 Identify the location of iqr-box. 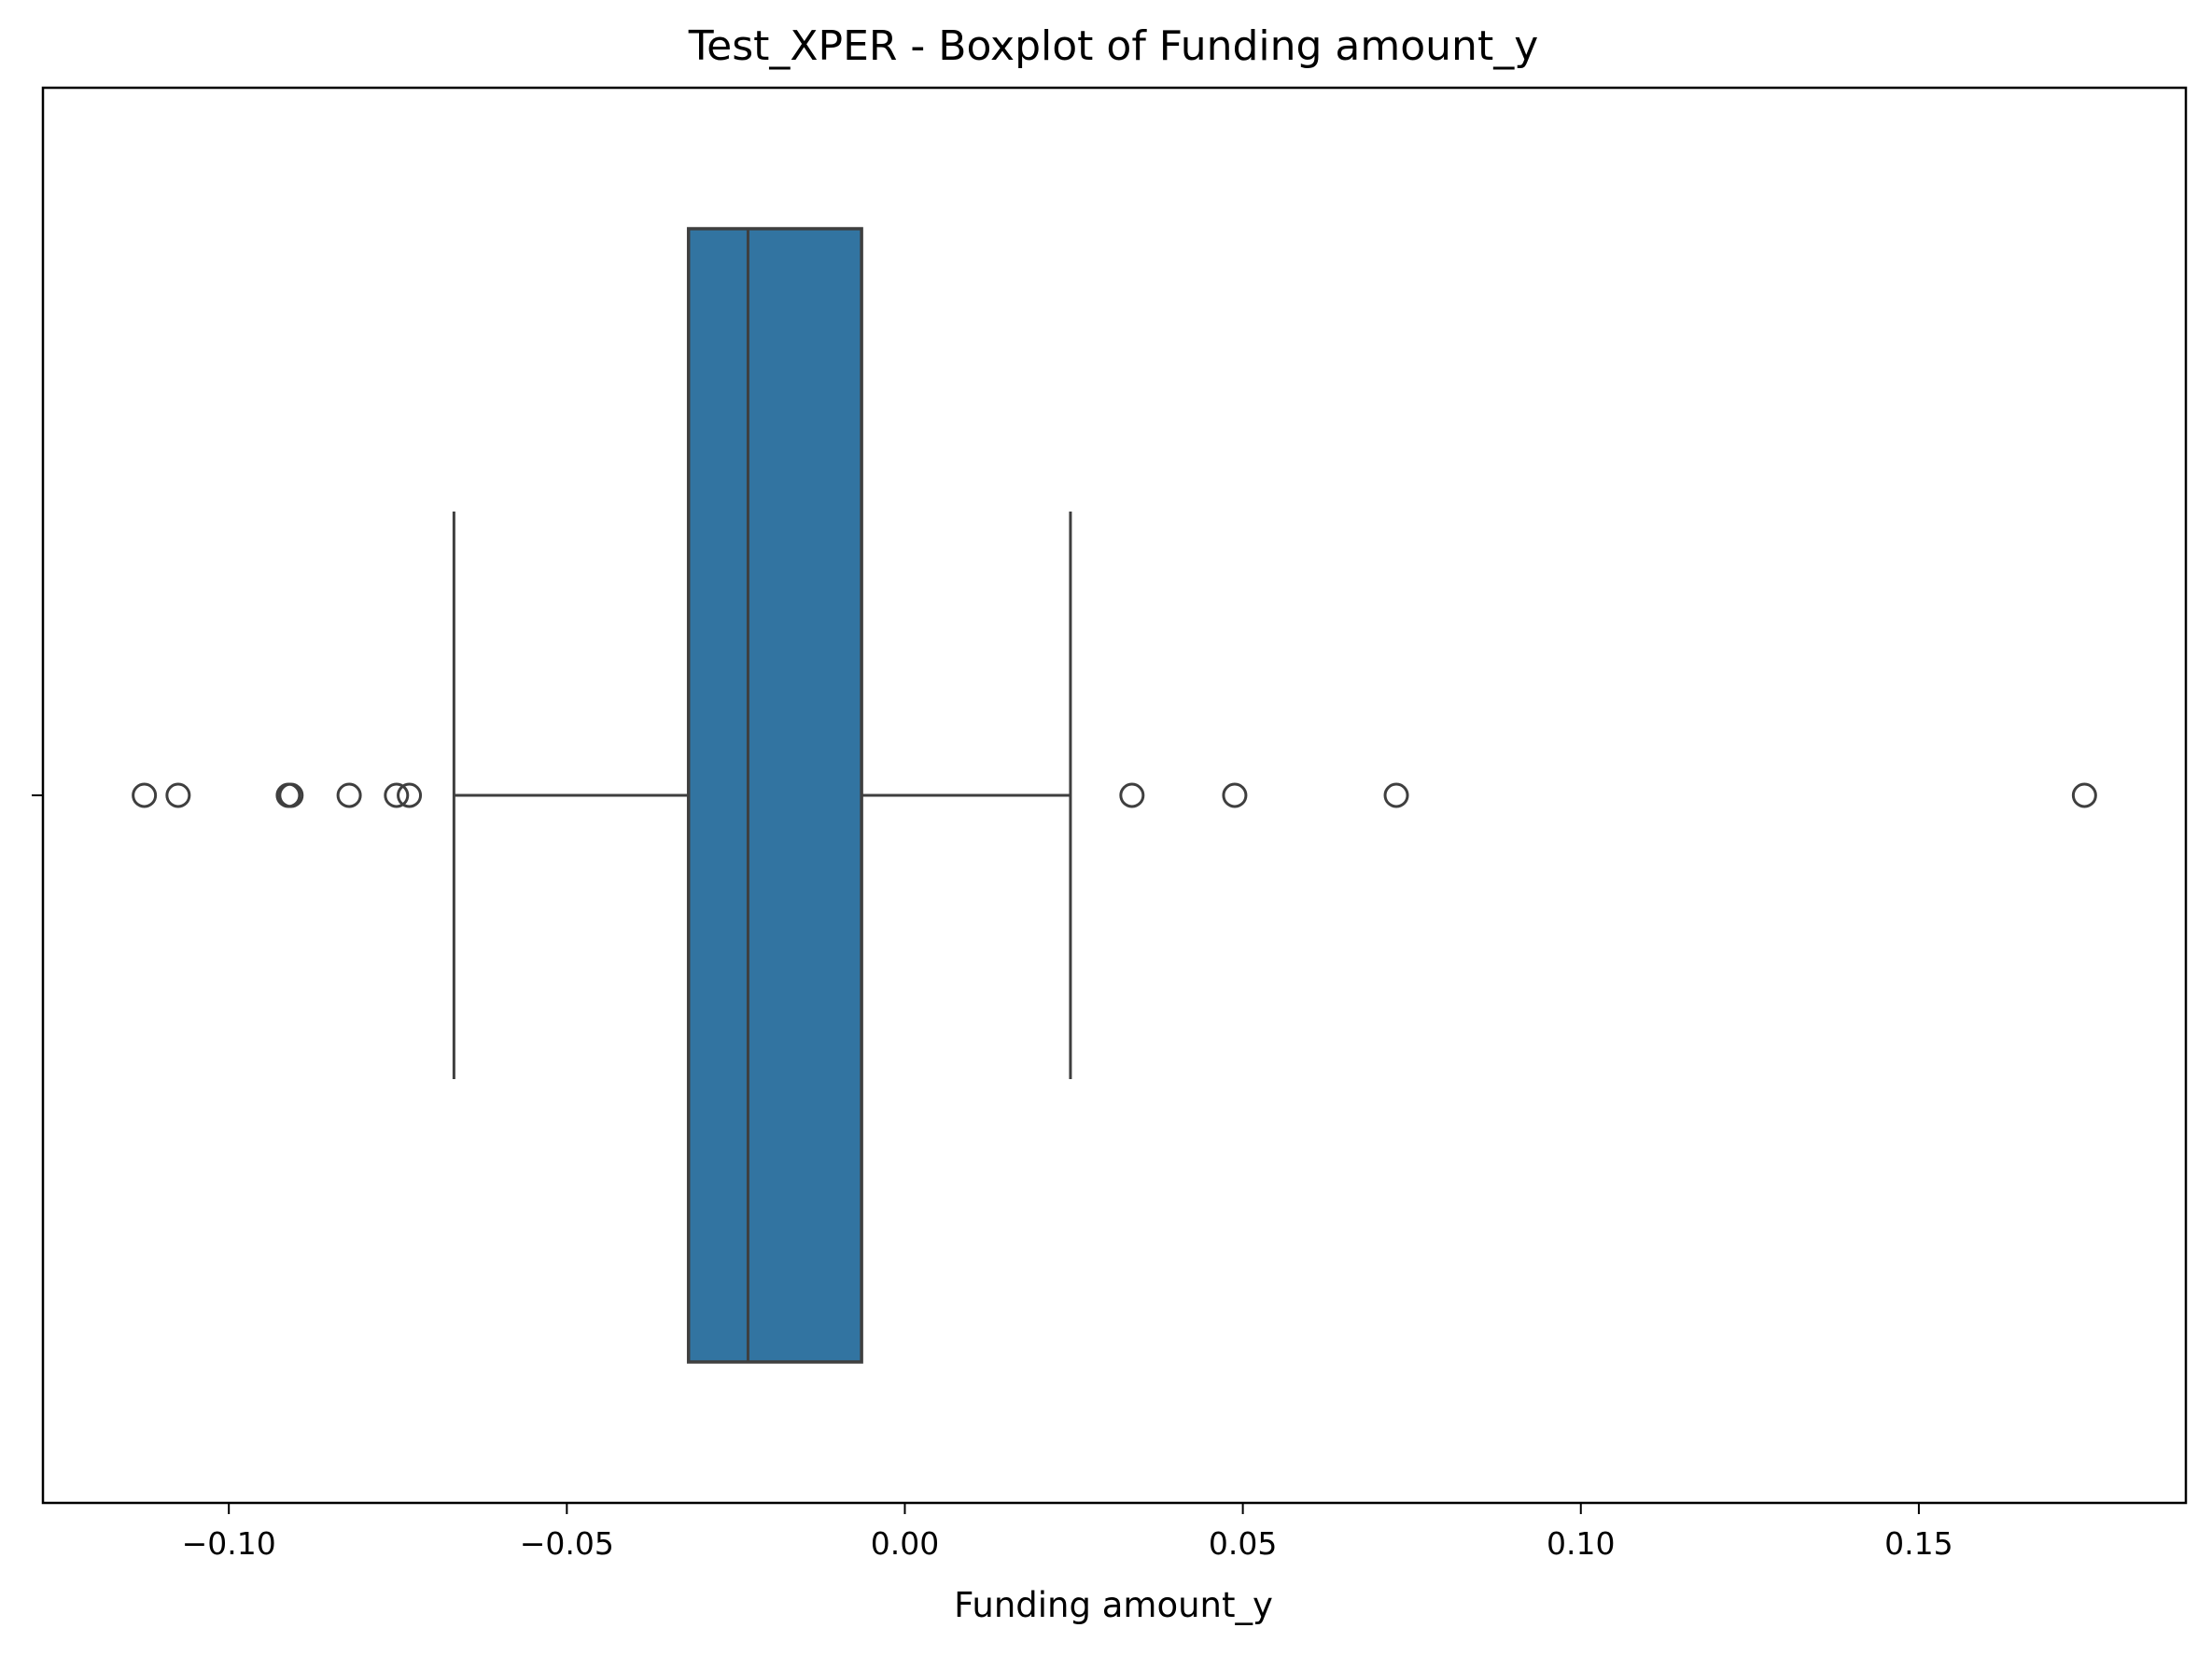
(774, 796).